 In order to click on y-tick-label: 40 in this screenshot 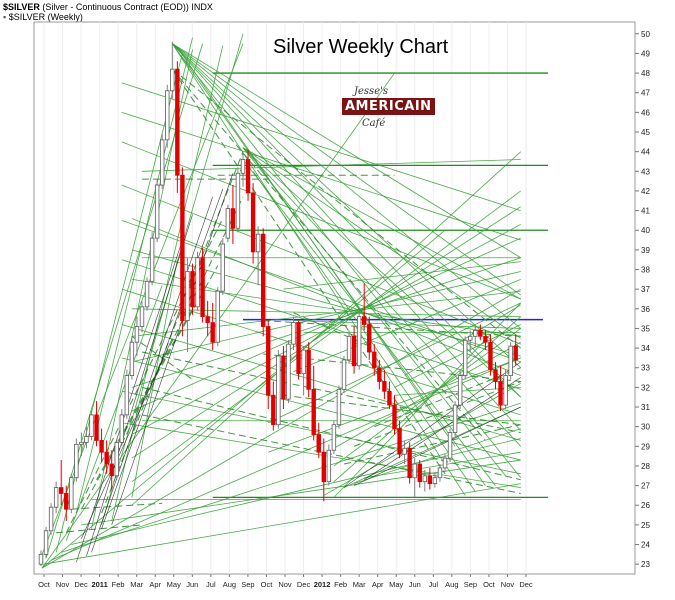, I will do `click(645, 230)`.